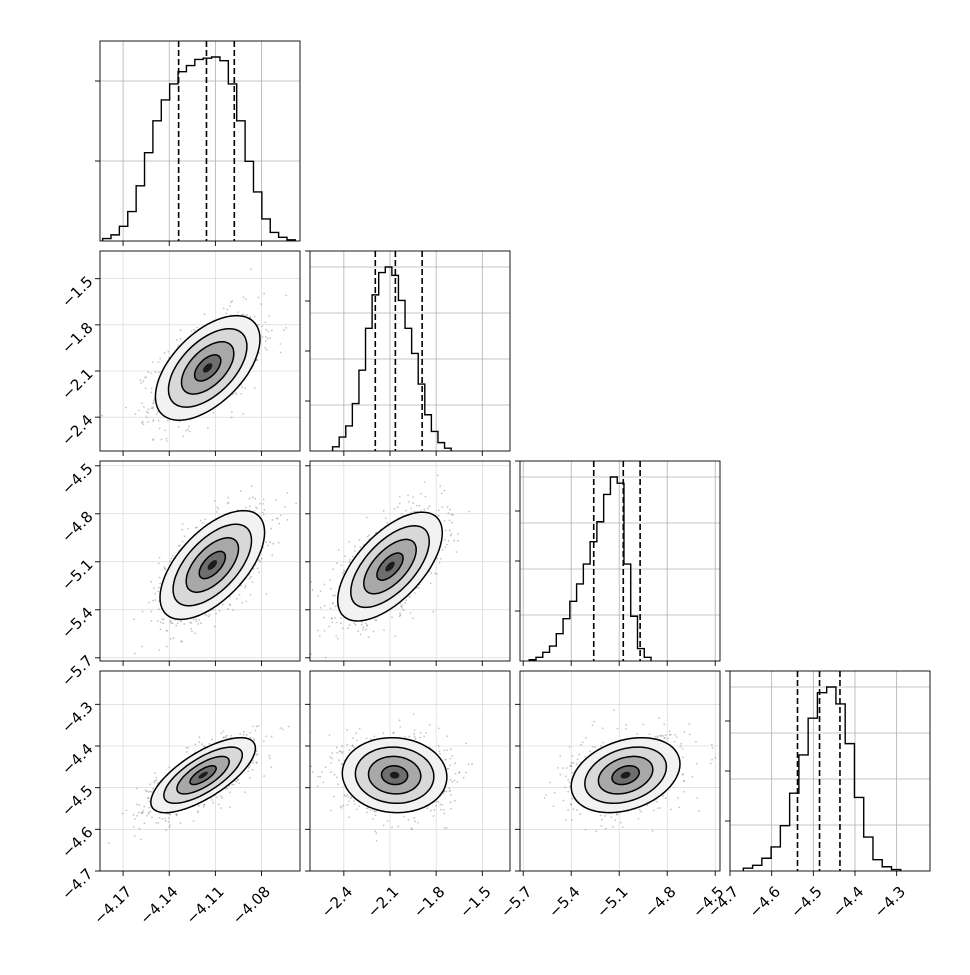 The height and width of the screenshot is (975, 970). I want to click on y-tick-label: −4.3, so click(77, 717).